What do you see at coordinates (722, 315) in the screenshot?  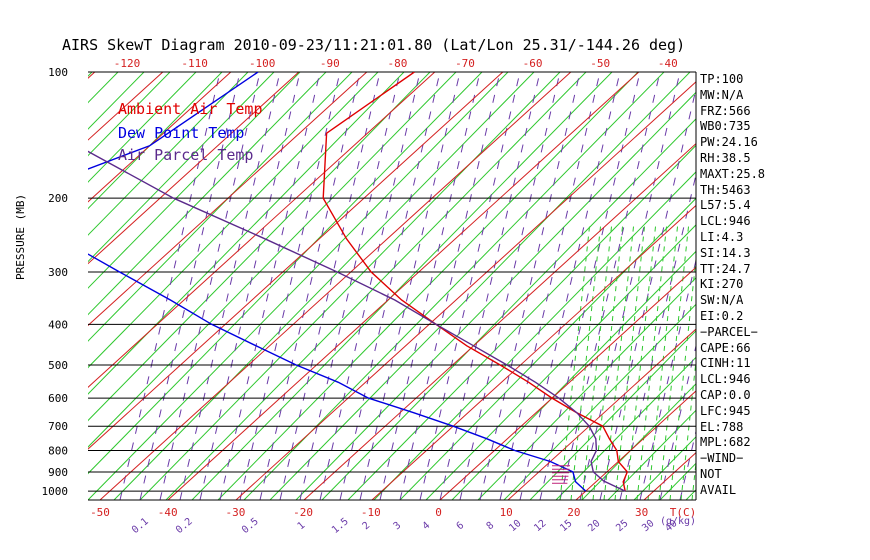 I see `stat-item: EI:0.2` at bounding box center [722, 315].